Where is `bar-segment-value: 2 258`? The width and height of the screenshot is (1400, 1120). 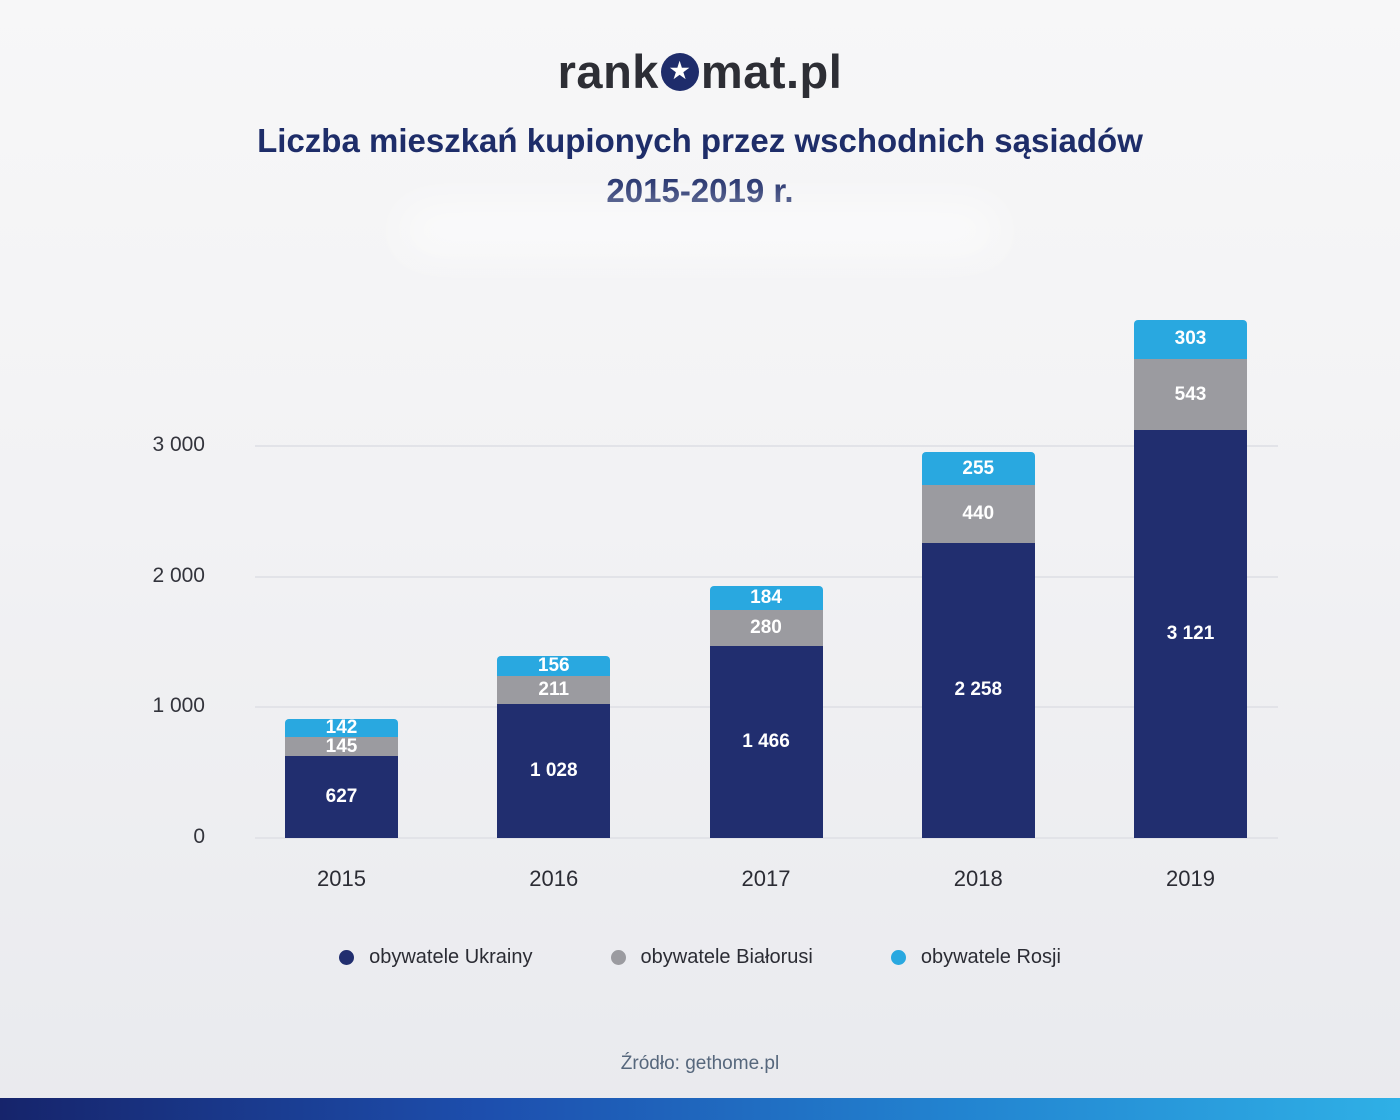
bar-segment-value: 2 258 is located at coordinates (978, 690).